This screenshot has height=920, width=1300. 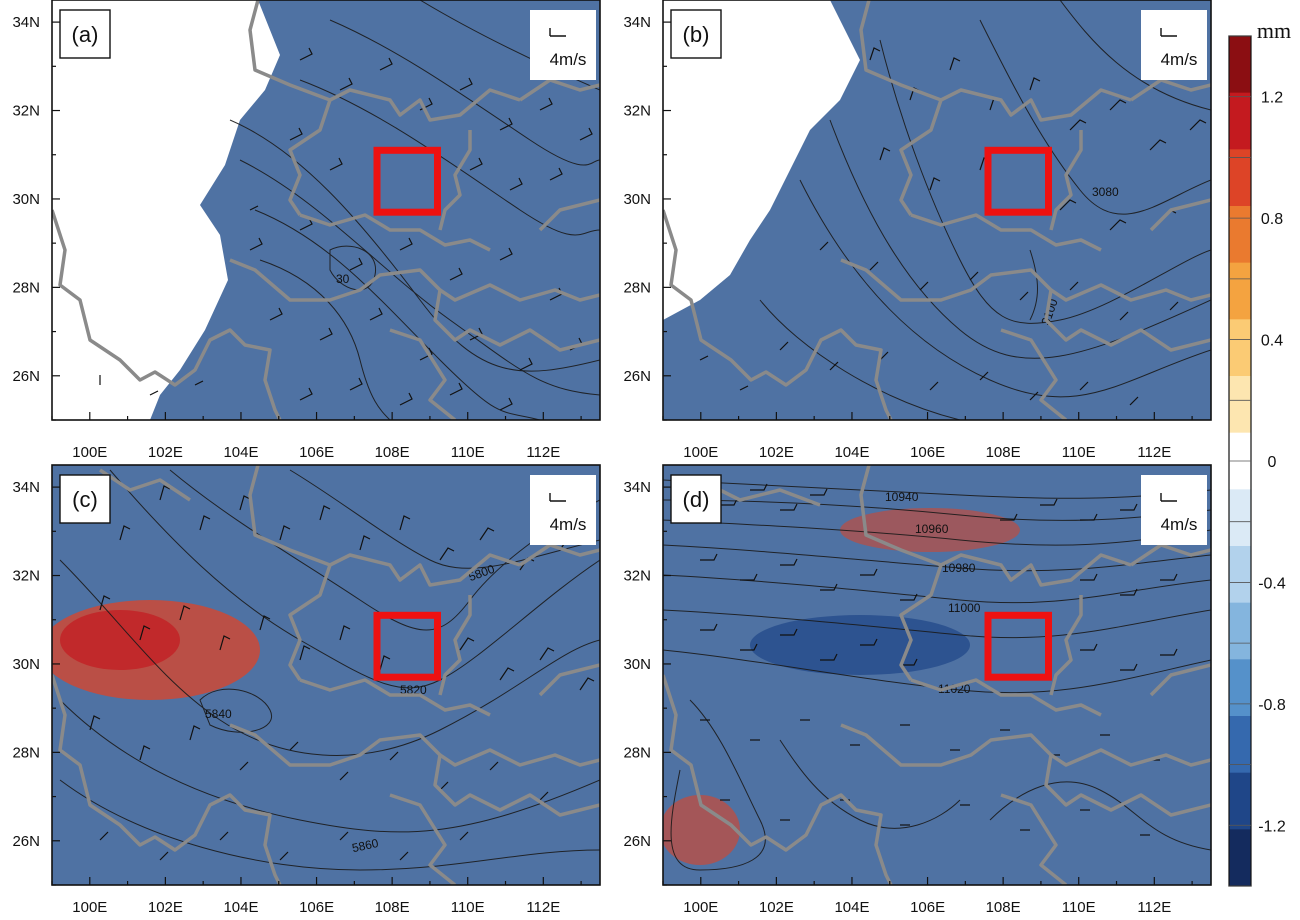 I want to click on panel-b-x-tick-labels: 100E 102E 104E 106E 108E 110E 112E, so click(x=927, y=452).